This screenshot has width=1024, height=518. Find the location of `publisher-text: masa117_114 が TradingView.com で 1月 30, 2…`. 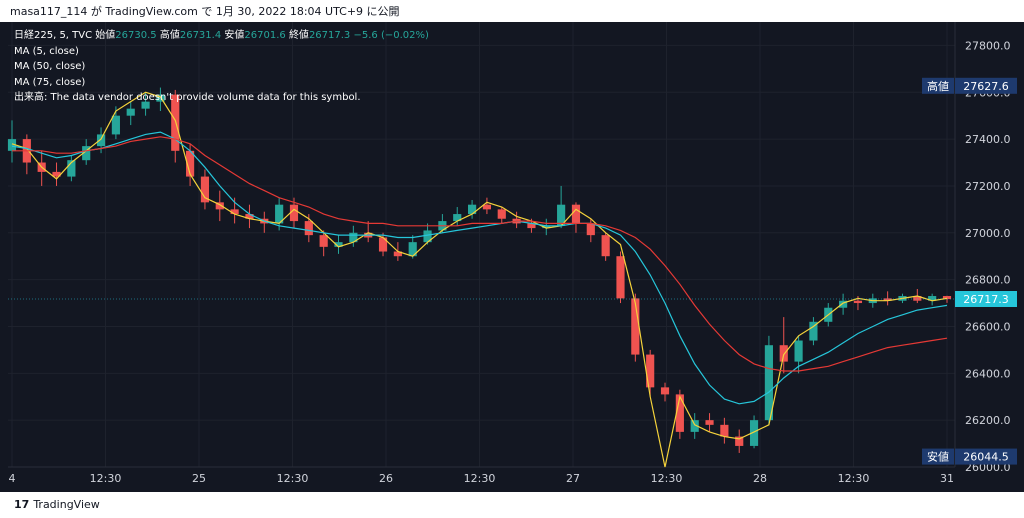

publisher-text: masa117_114 が TradingView.com で 1月 30, 2… is located at coordinates (205, 11).